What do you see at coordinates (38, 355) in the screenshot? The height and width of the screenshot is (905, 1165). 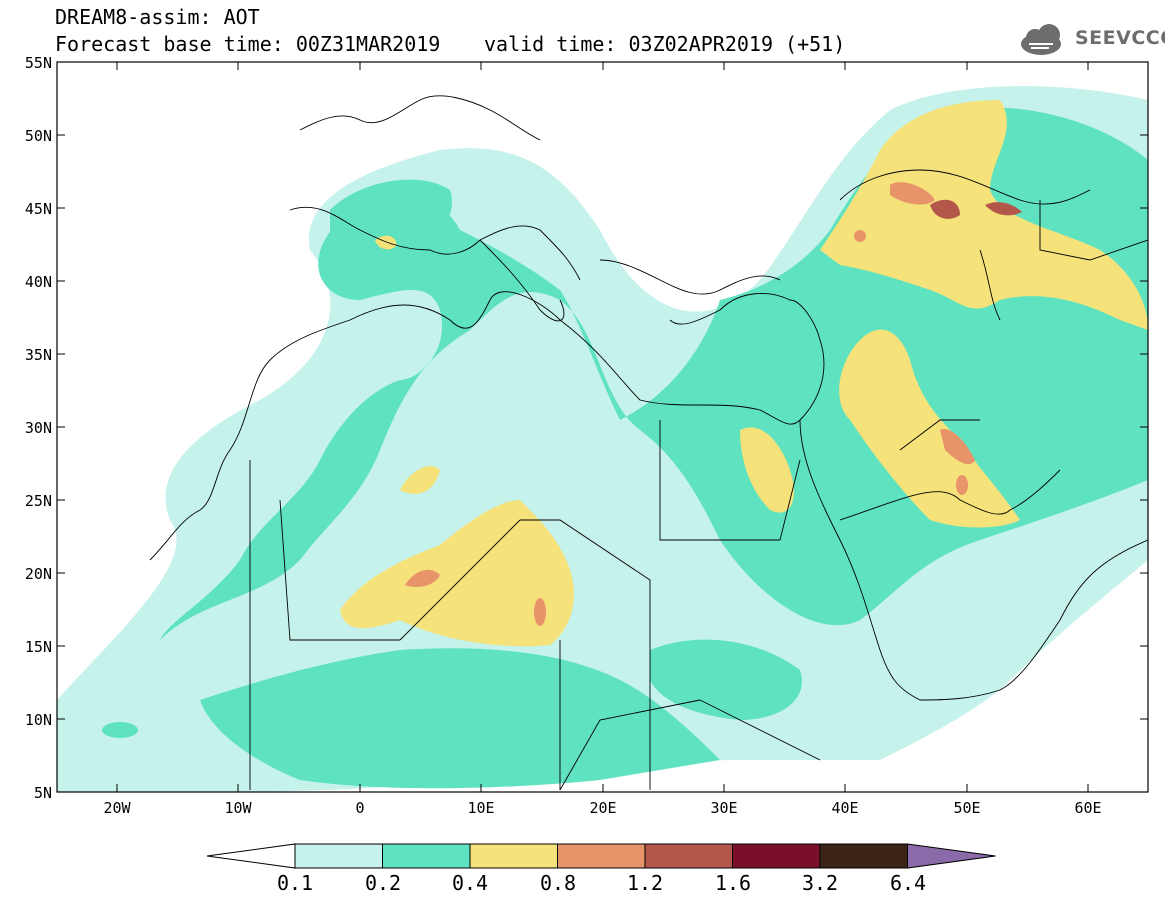 I see `lat-label: 35N` at bounding box center [38, 355].